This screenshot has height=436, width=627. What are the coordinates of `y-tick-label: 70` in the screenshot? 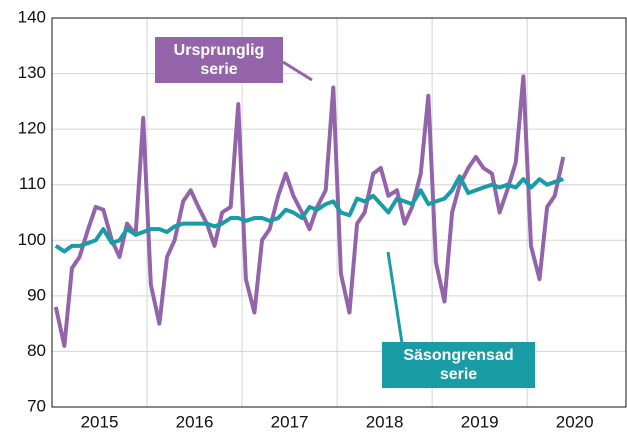 It's located at (36, 405).